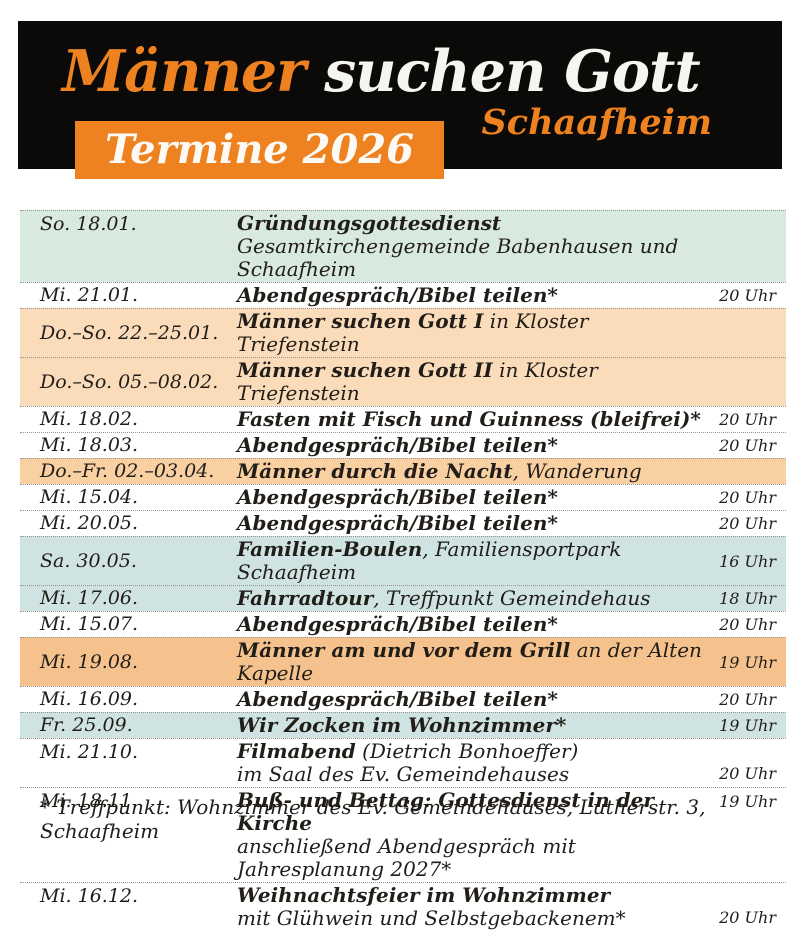 The width and height of the screenshot is (806, 931). Describe the element at coordinates (474, 895) in the screenshot. I see `event-title-line: Weihnachtsfeier im Wohnzimmer` at that location.